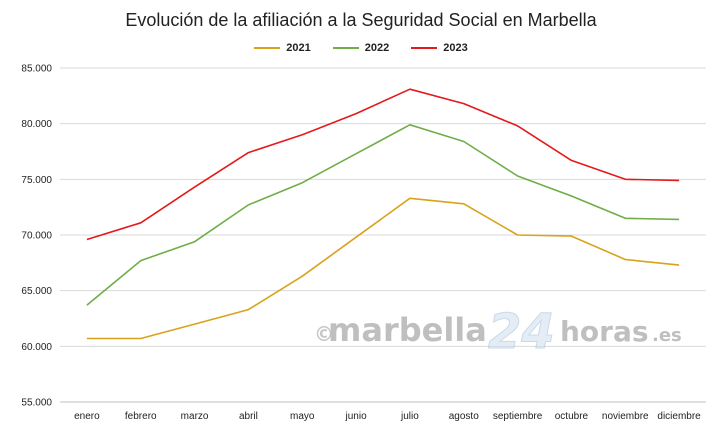 Image resolution: width=722 pixels, height=443 pixels. What do you see at coordinates (521, 332) in the screenshot?
I see `watermark-number: 24` at bounding box center [521, 332].